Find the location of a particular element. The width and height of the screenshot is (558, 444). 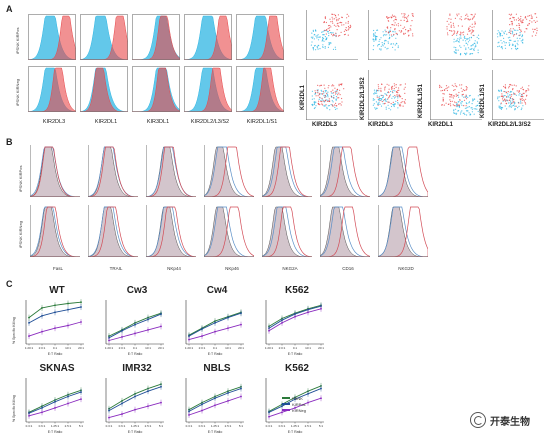

receptor-histogram is located at coordinates (229, 171).